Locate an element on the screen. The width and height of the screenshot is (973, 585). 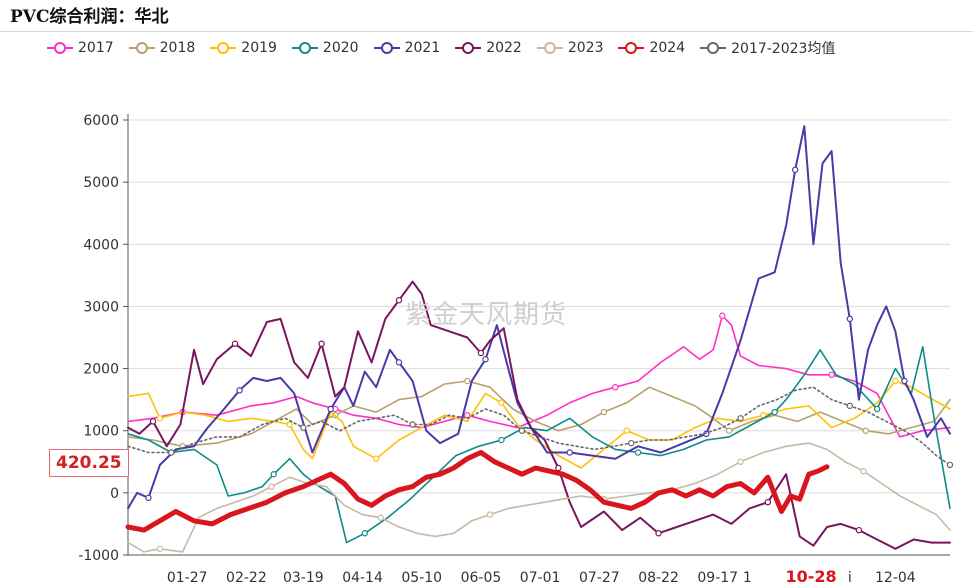
legend-item-2020: 2020 is located at coordinates (325, 48).